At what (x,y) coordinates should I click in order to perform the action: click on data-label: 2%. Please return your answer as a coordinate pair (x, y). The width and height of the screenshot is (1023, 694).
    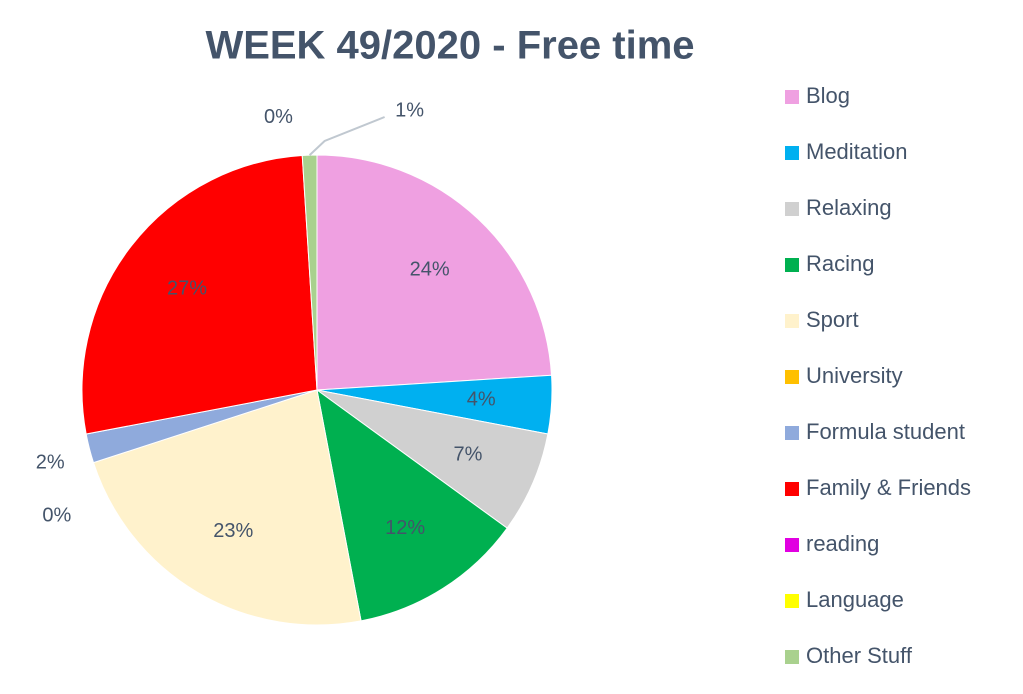
    Looking at the image, I should click on (50, 463).